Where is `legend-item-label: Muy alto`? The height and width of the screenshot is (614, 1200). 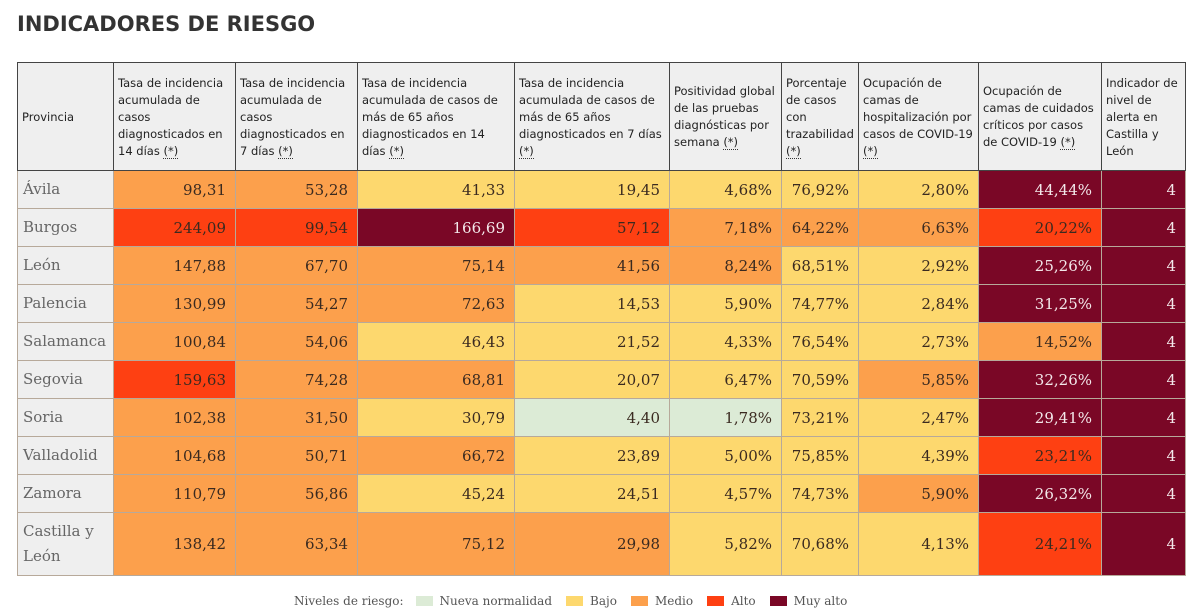 legend-item-label: Muy alto is located at coordinates (820, 601).